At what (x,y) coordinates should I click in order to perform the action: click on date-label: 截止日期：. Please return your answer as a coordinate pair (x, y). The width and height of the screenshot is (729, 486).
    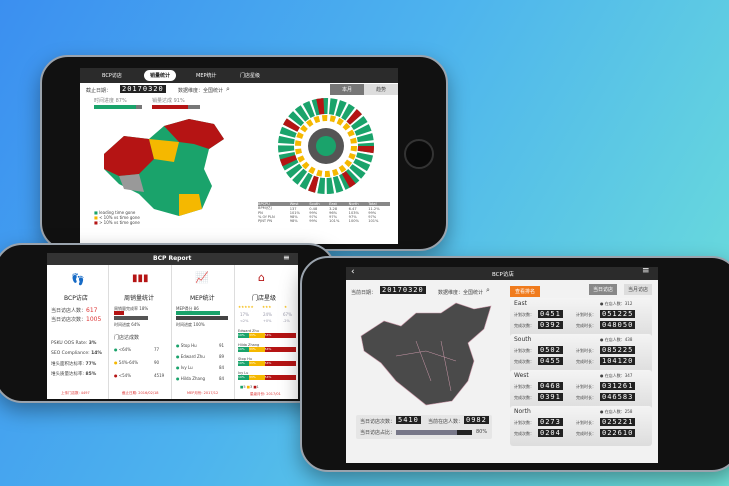
    Looking at the image, I should click on (99, 91).